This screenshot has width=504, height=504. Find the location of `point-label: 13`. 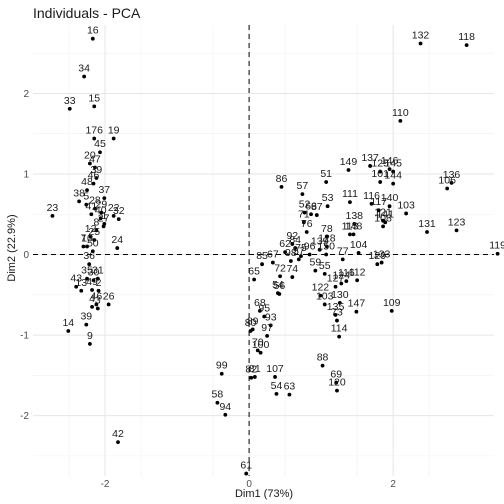

point-label: 13 is located at coordinates (81, 283).